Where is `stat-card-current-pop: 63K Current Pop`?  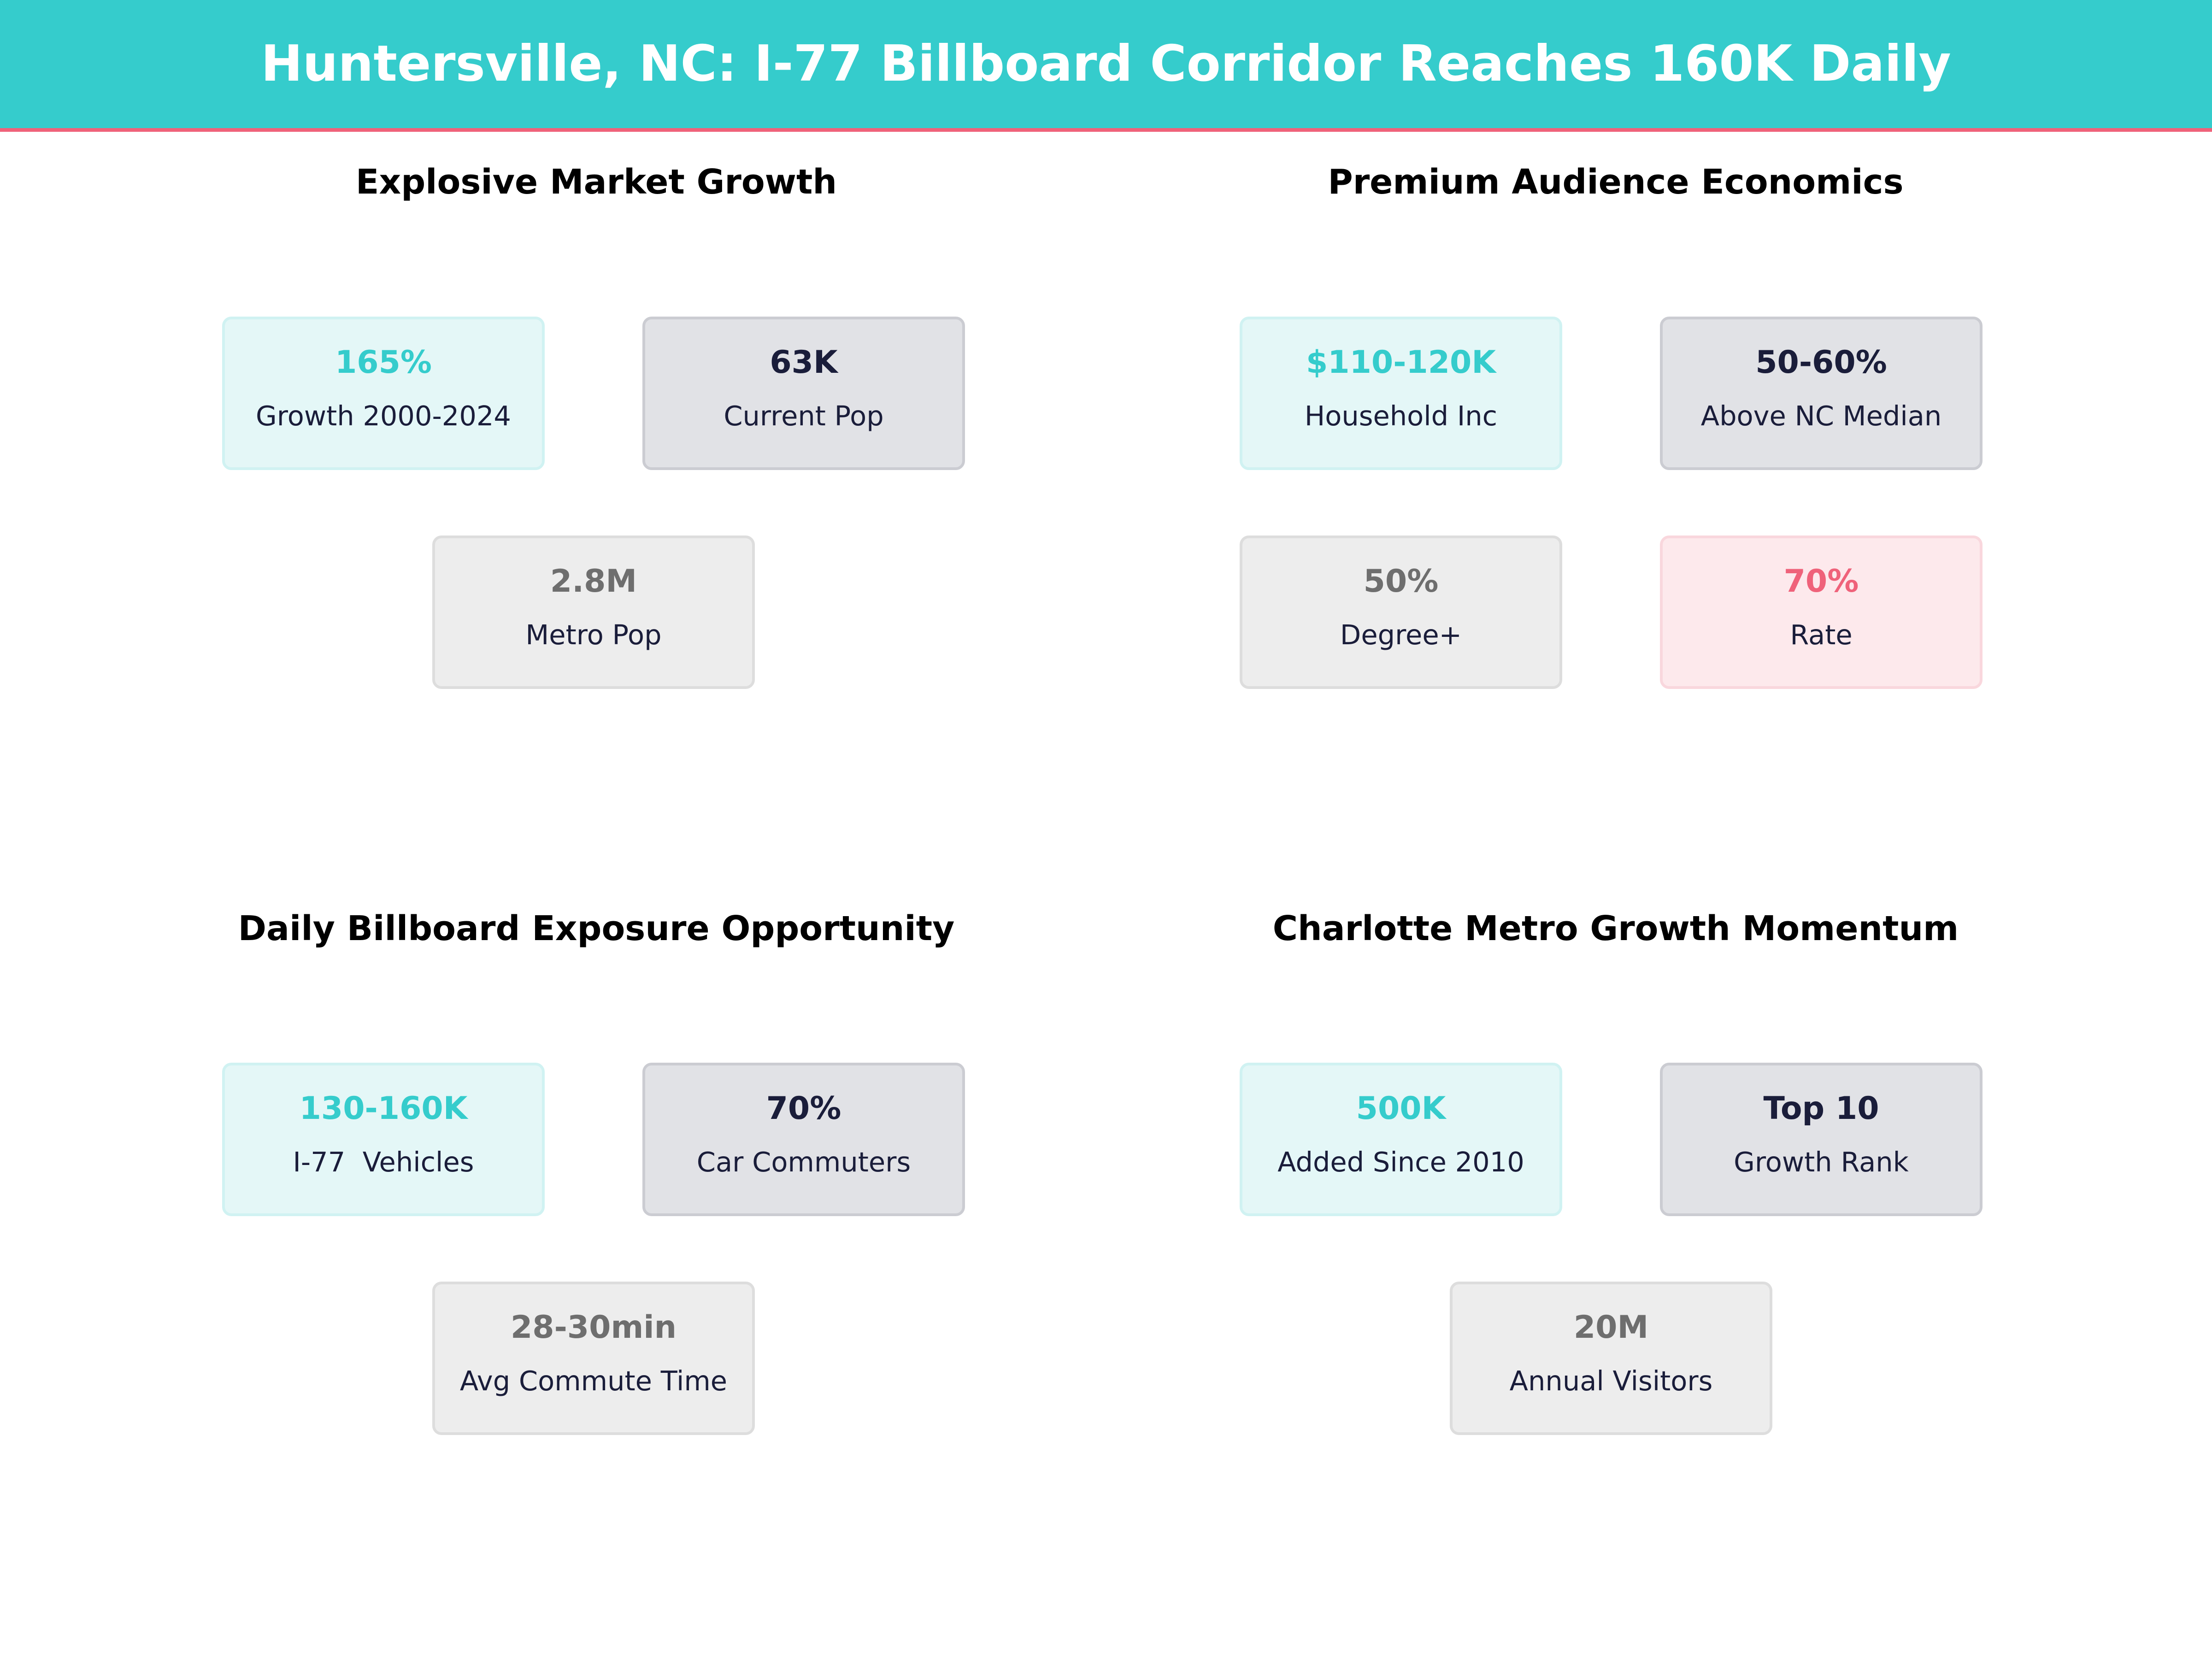
stat-card-current-pop: 63K Current Pop is located at coordinates (803, 393).